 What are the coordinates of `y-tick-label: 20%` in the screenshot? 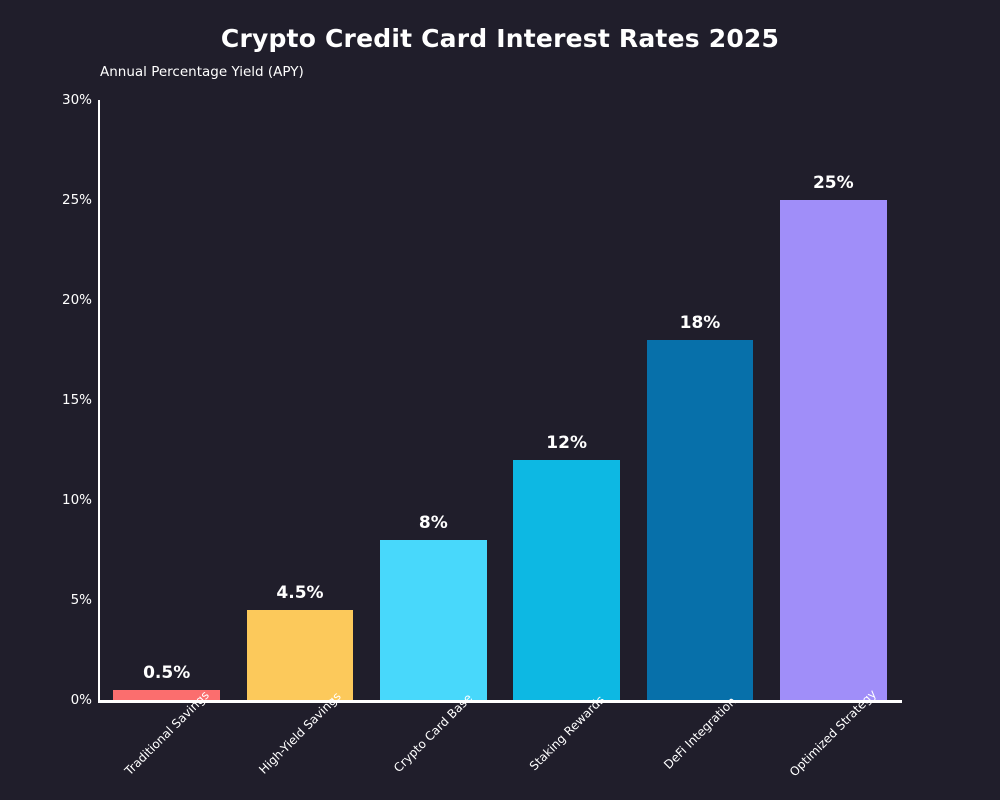 It's located at (76, 300).